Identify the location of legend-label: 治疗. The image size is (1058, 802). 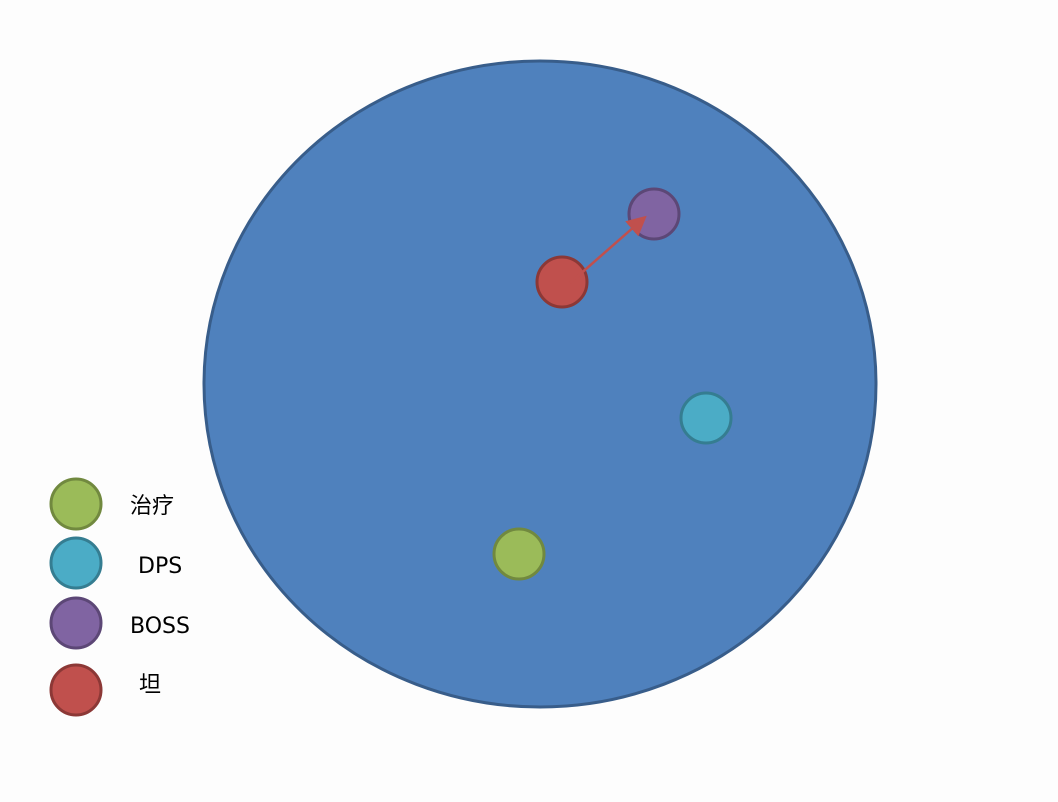
(152, 506).